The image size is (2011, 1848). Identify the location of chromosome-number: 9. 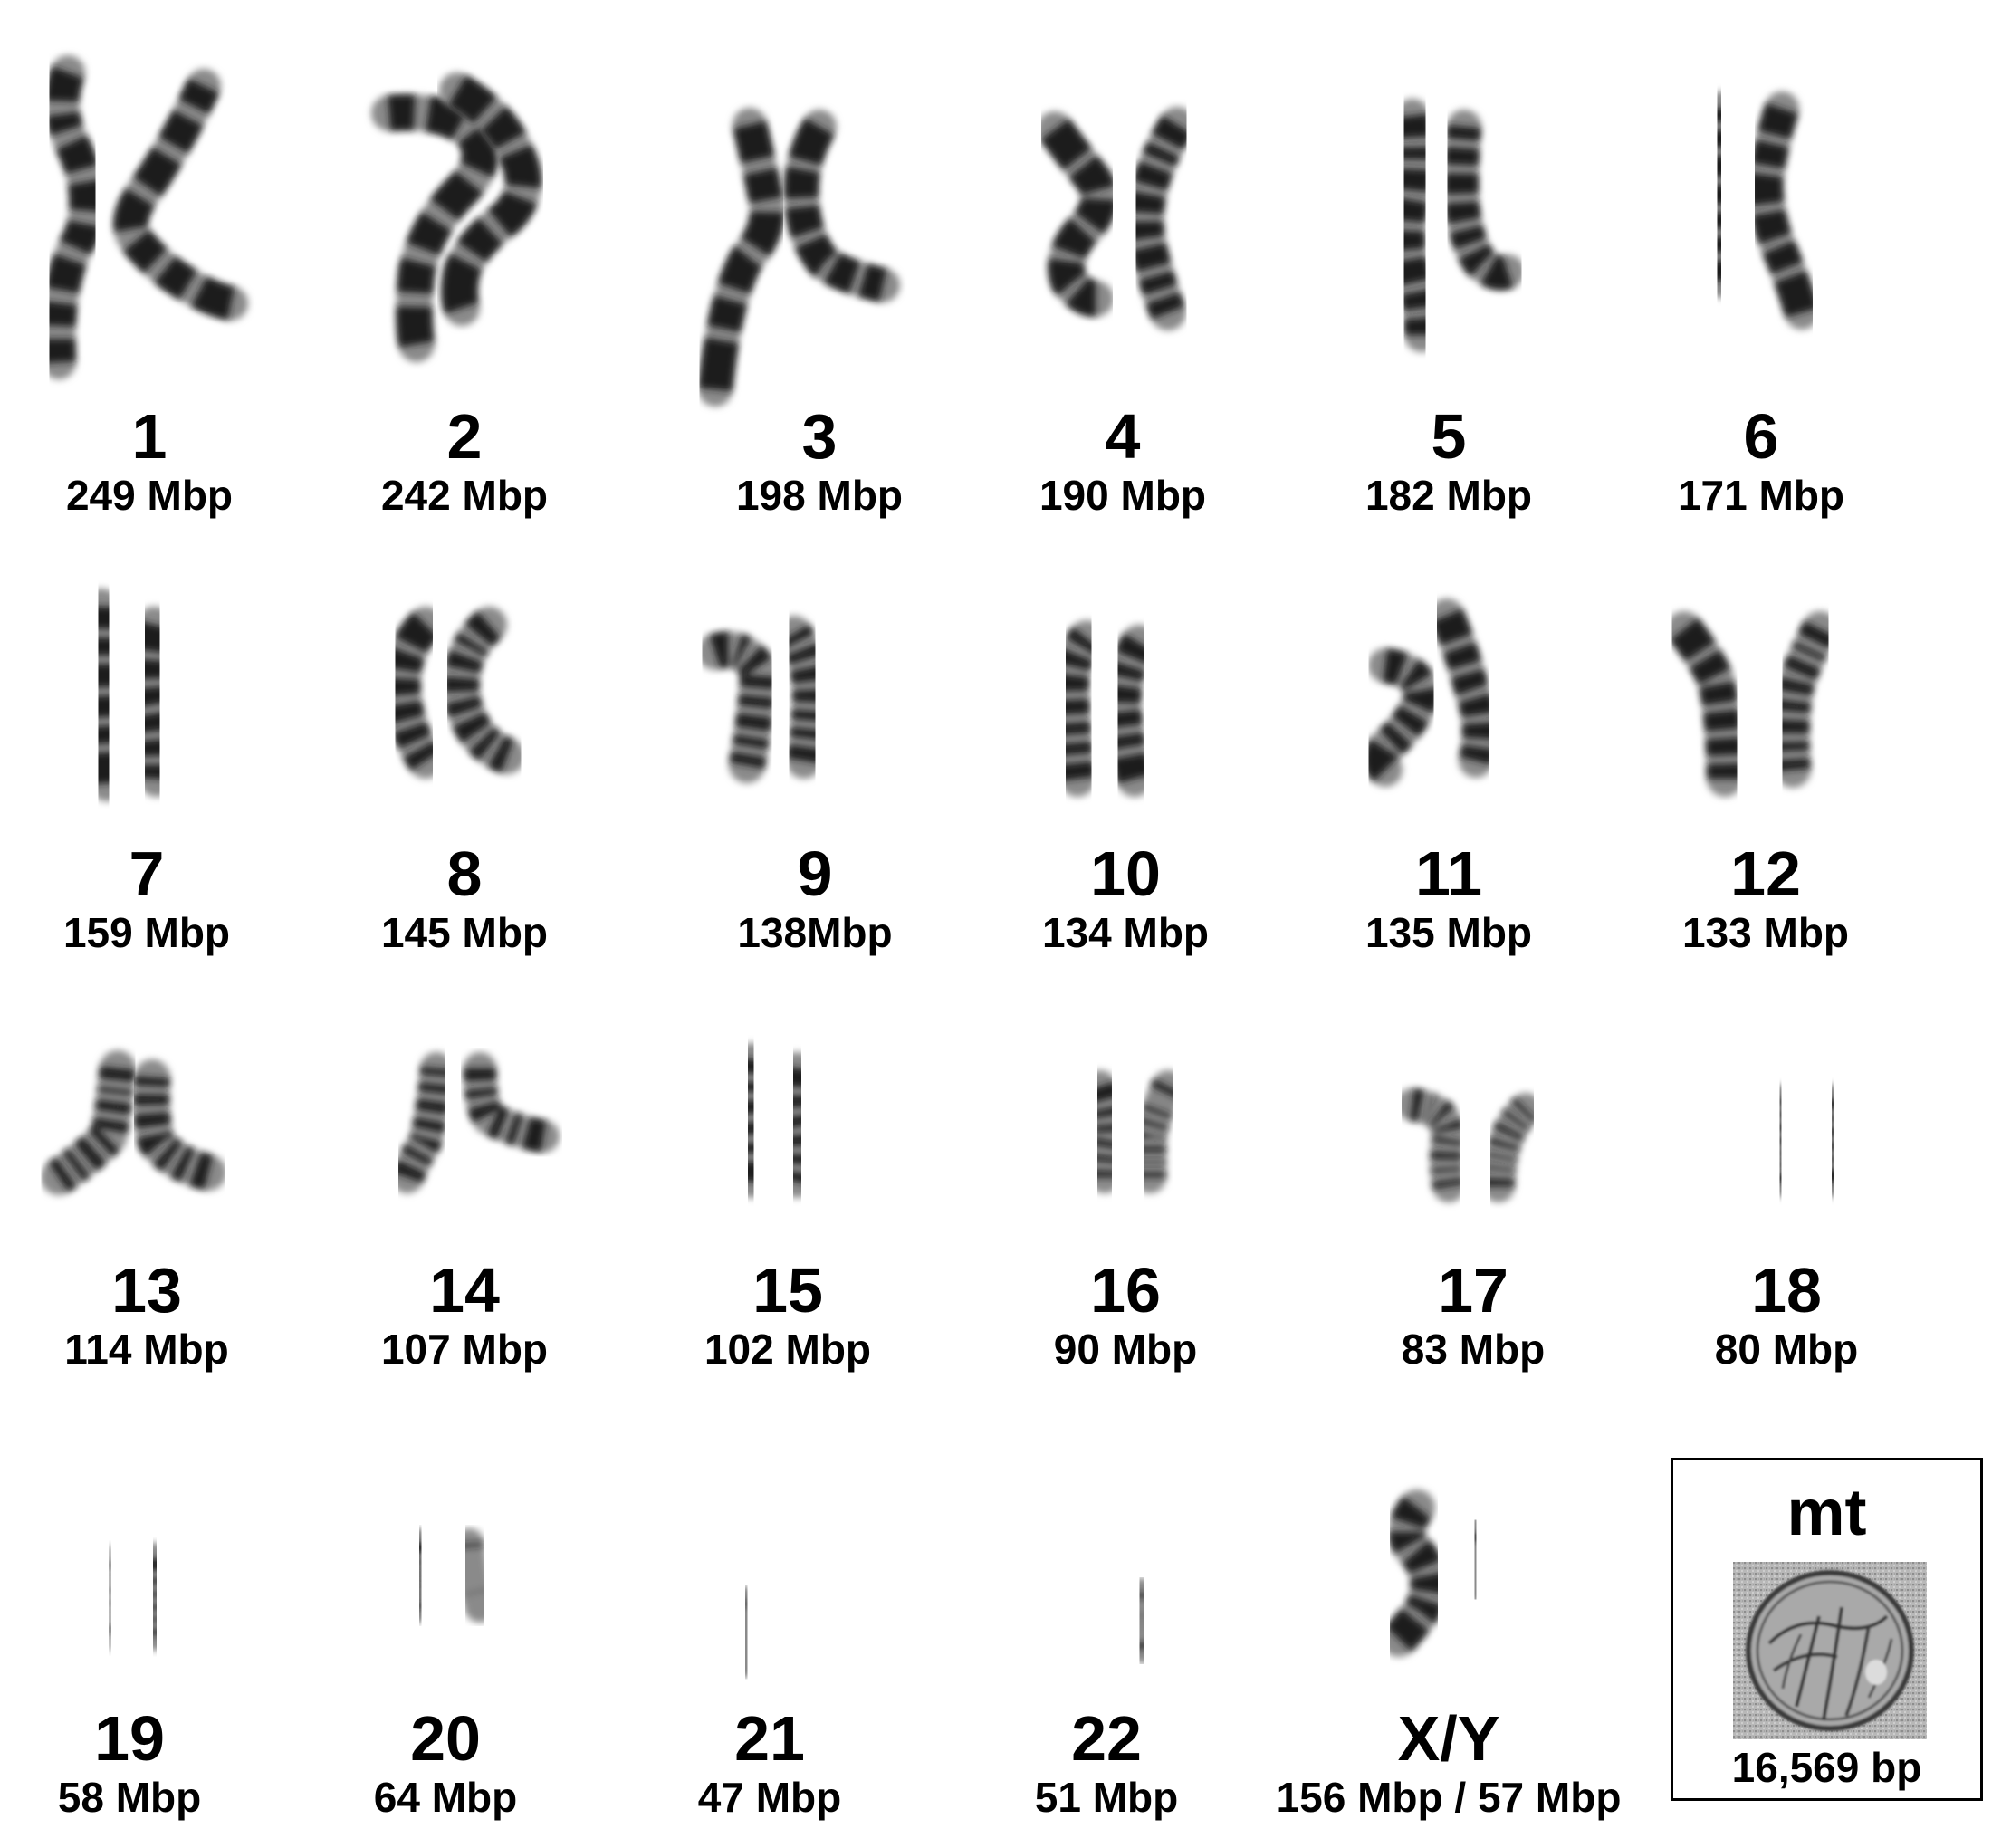
(815, 873).